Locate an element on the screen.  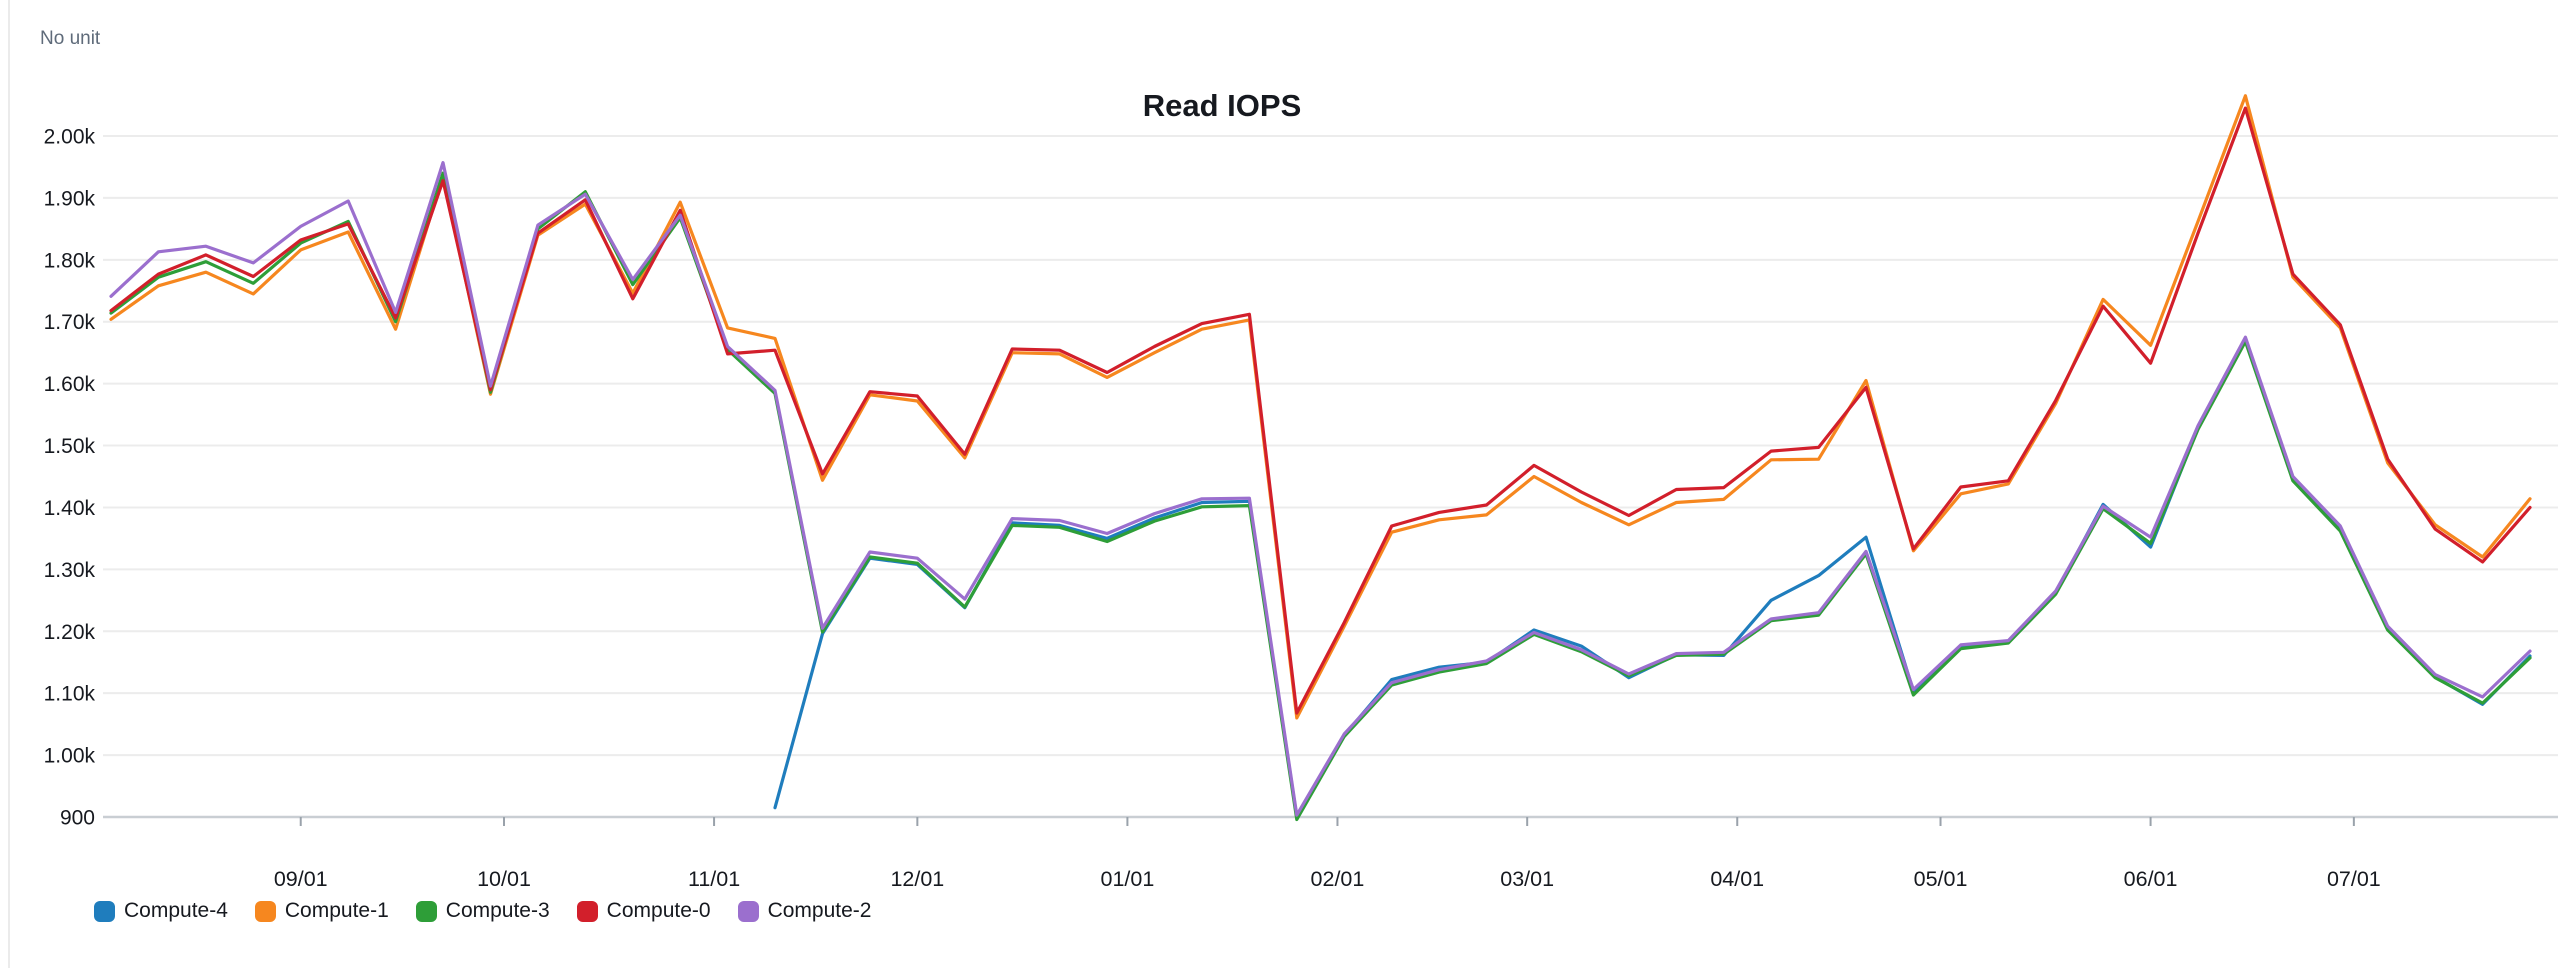
x-tick-label: 12/01 is located at coordinates (917, 879).